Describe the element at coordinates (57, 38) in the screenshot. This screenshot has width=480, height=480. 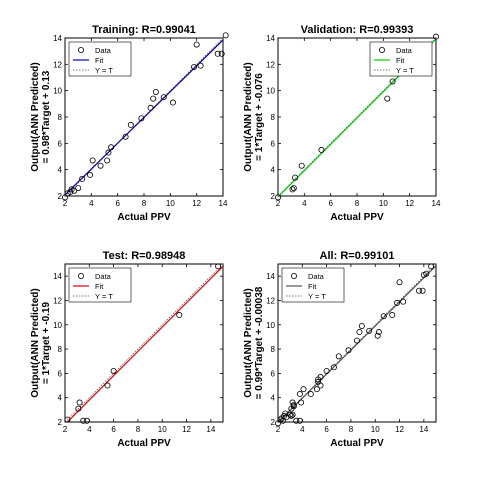
I see `y-tick-label: 14` at that location.